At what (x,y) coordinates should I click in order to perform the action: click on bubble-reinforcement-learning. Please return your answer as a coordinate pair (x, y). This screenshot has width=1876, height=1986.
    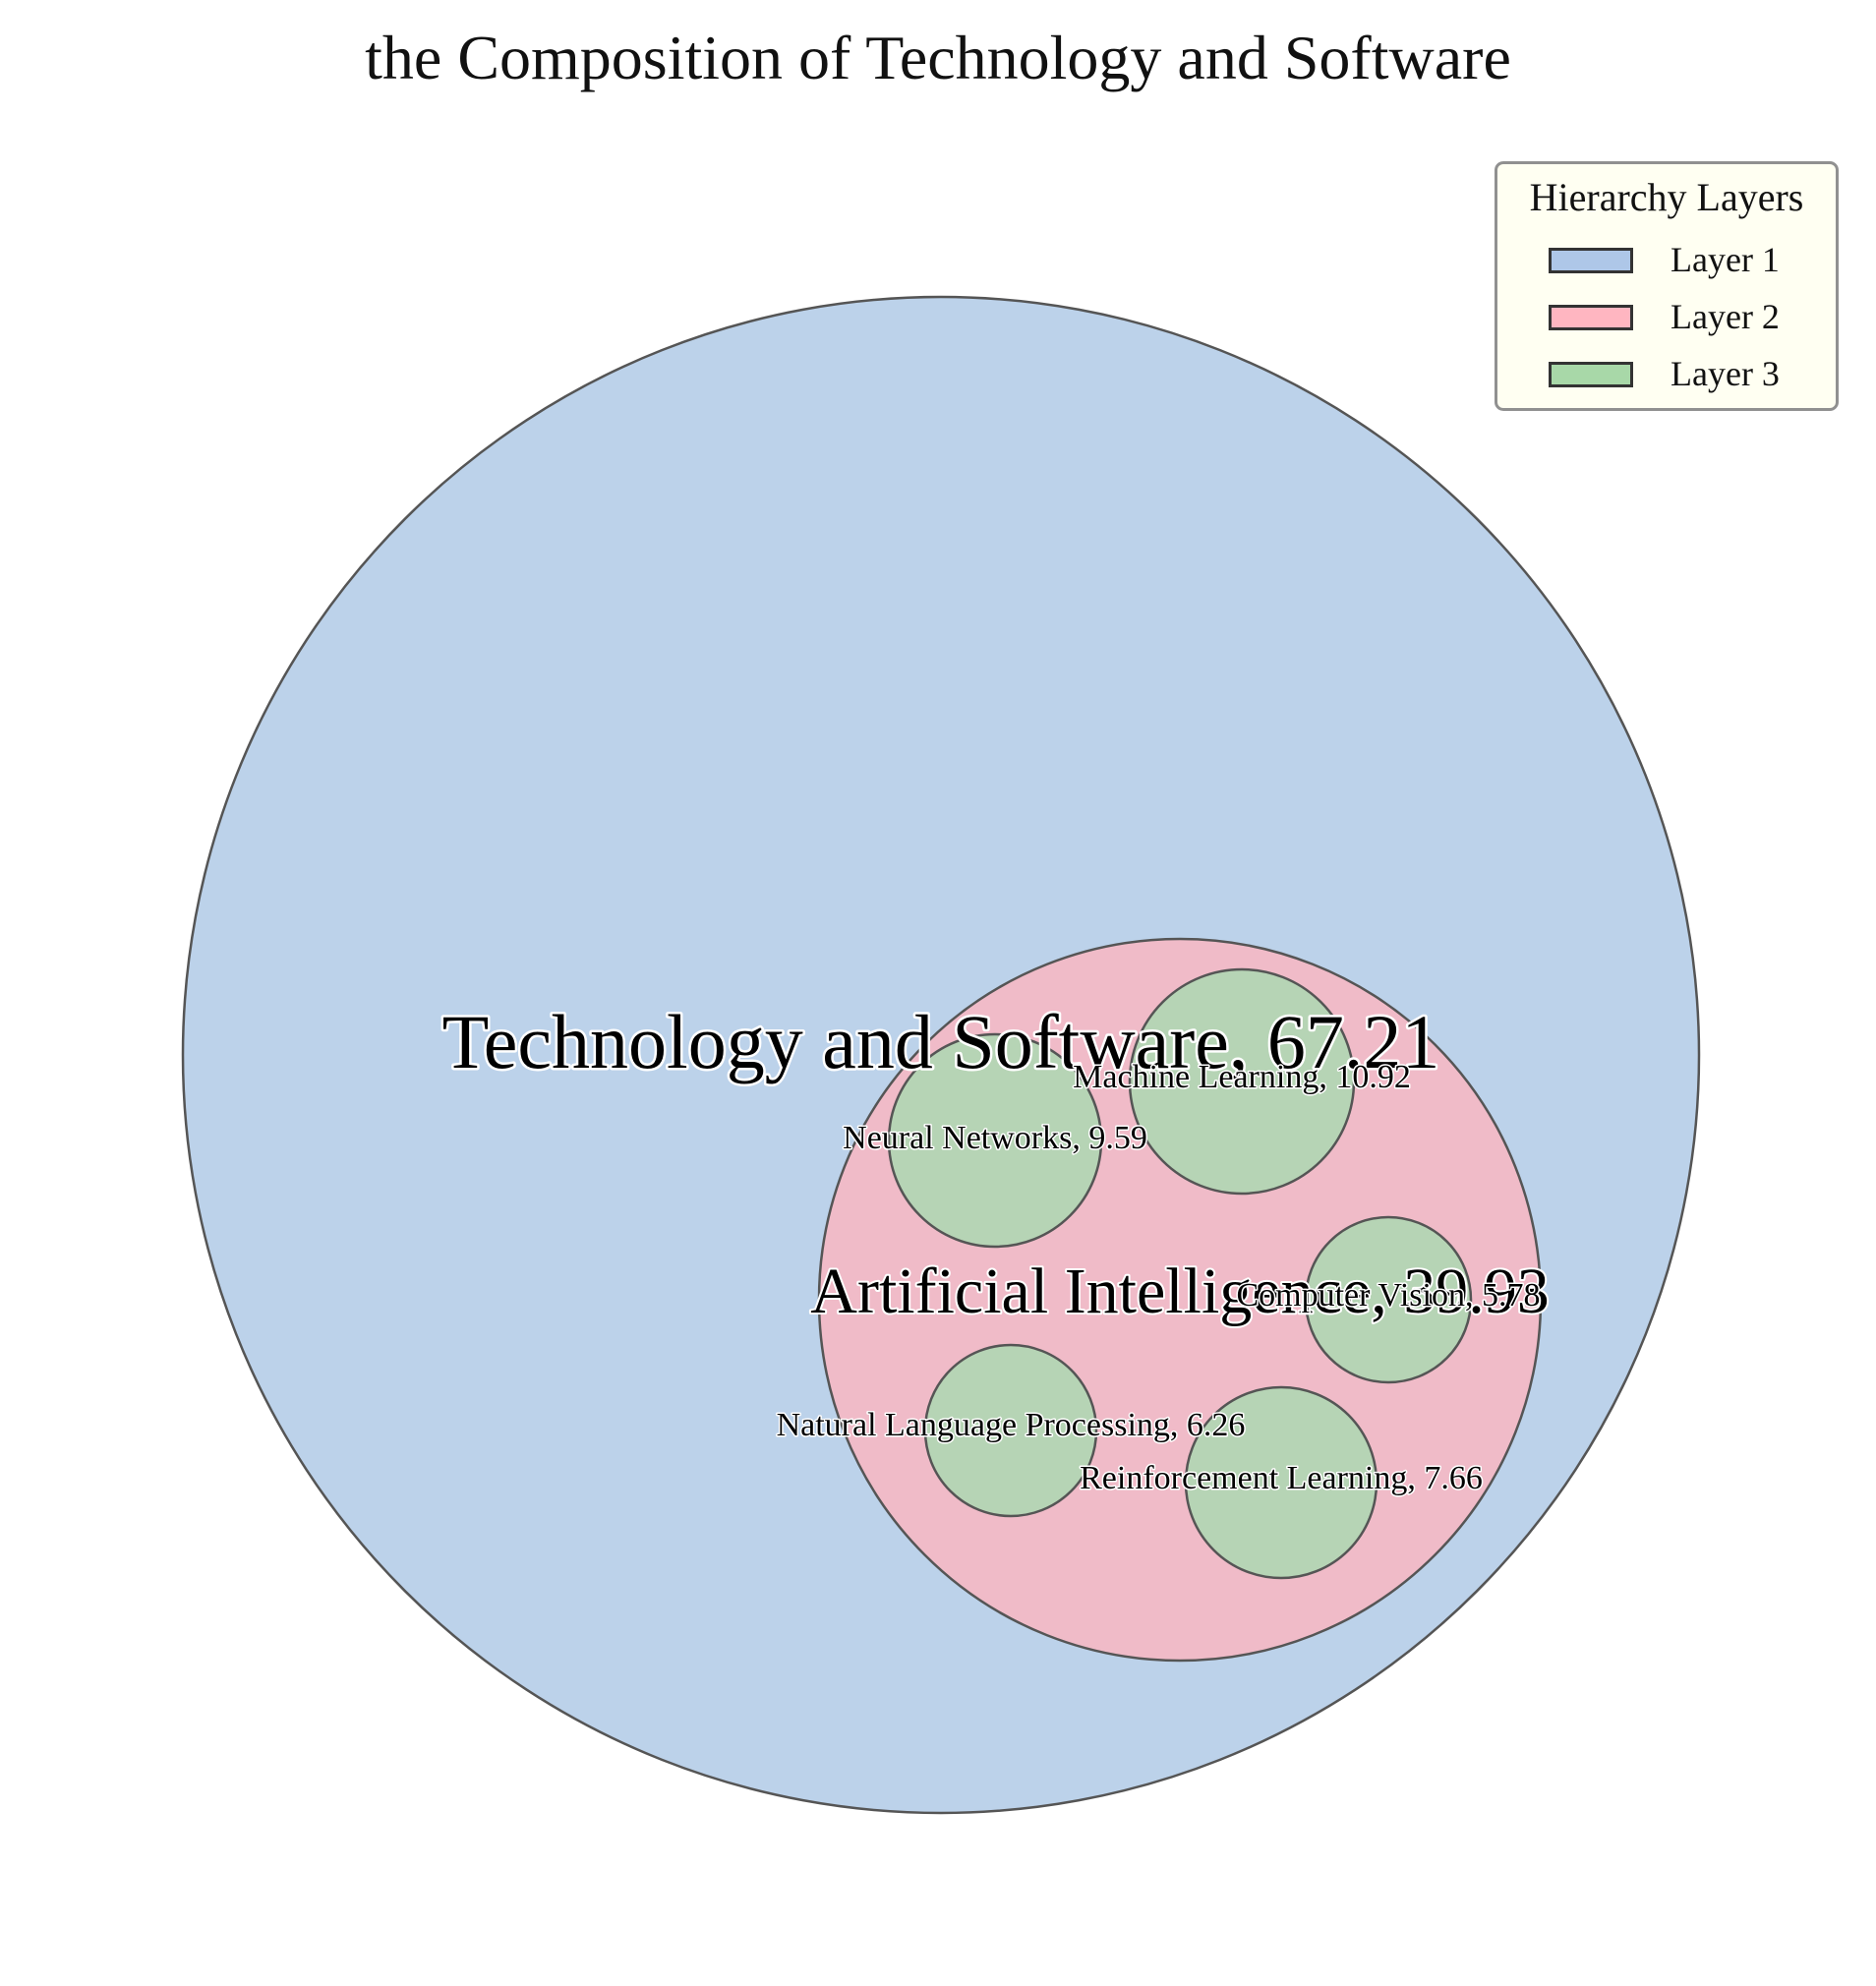
    Looking at the image, I should click on (1281, 1482).